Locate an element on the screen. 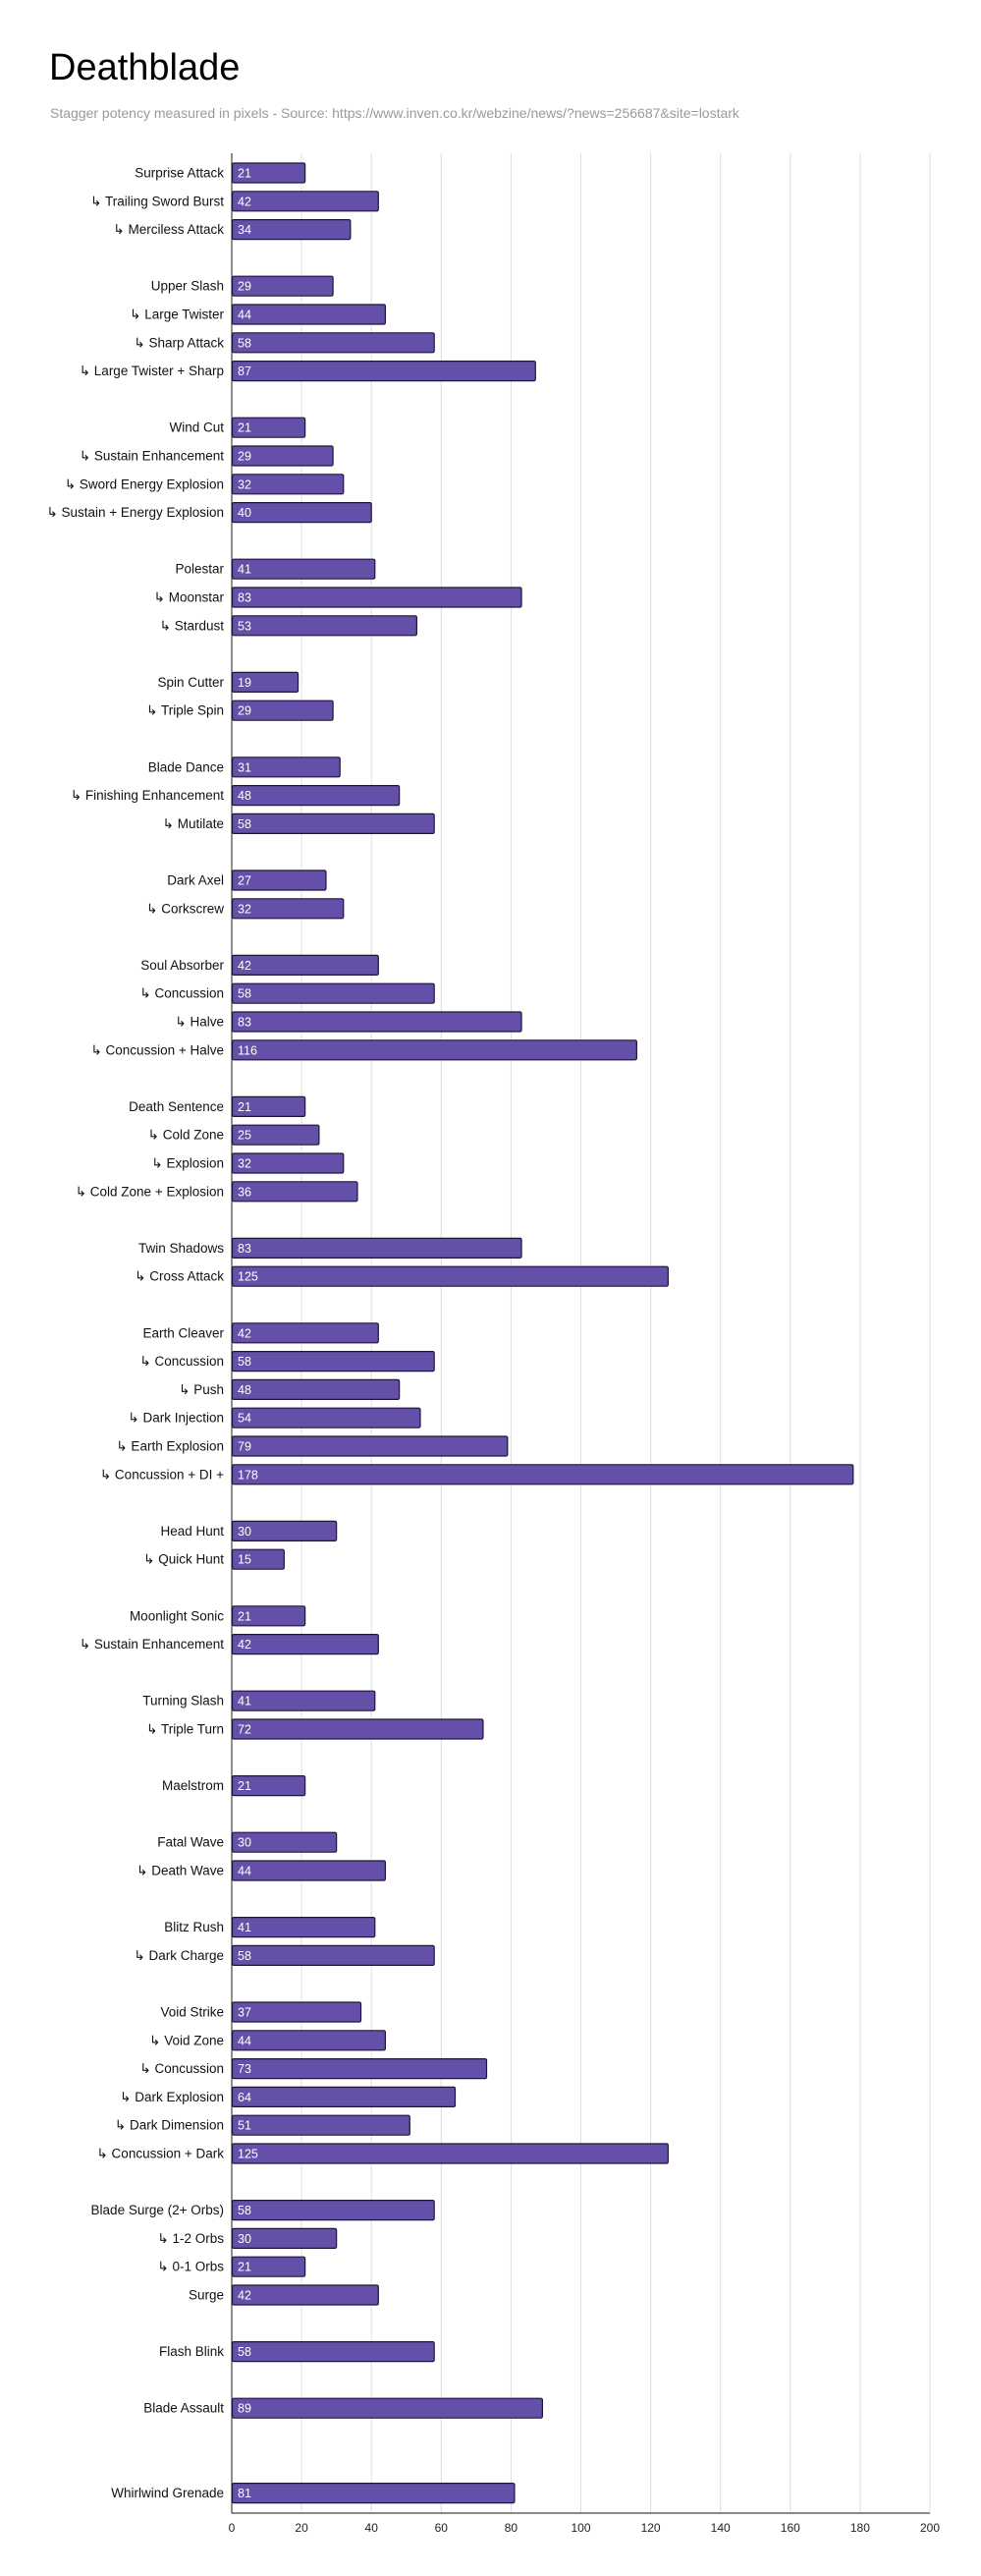 The width and height of the screenshot is (981, 2576). data-label: 25 is located at coordinates (244, 1136).